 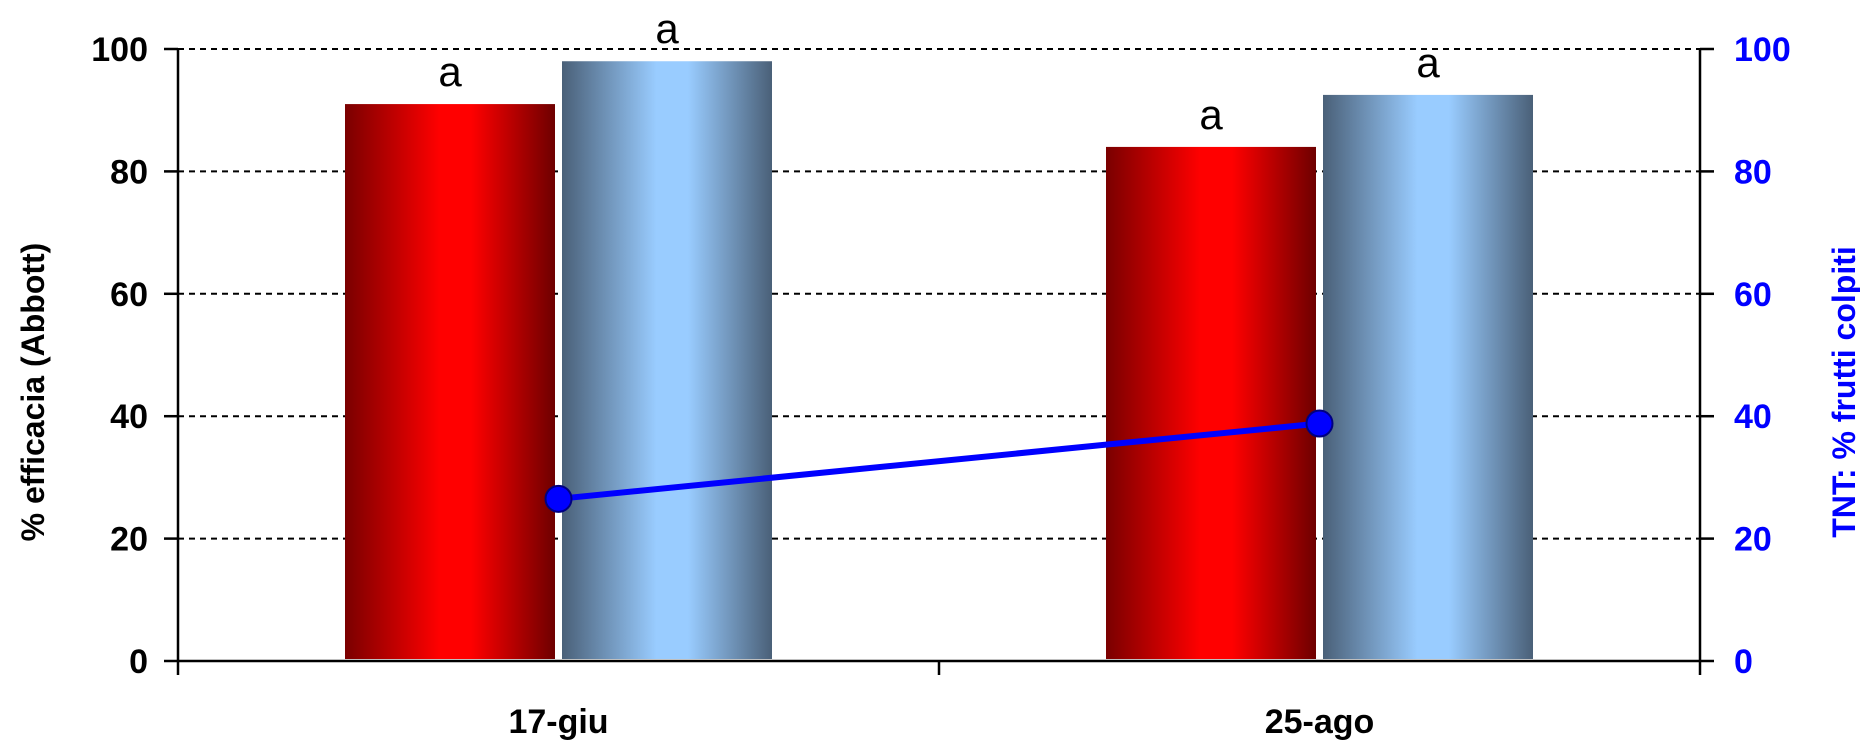 What do you see at coordinates (1843, 392) in the screenshot?
I see `y2-axis-title: TNT: % frutti colpiti` at bounding box center [1843, 392].